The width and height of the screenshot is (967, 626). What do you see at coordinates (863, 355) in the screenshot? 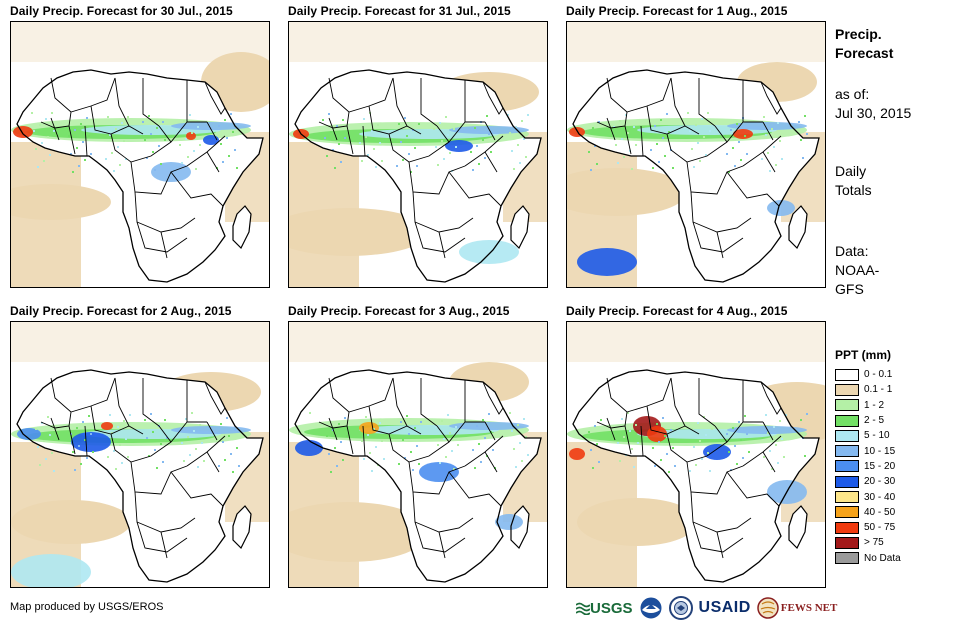
I see `legend-title: PPT (mm)` at bounding box center [863, 355].